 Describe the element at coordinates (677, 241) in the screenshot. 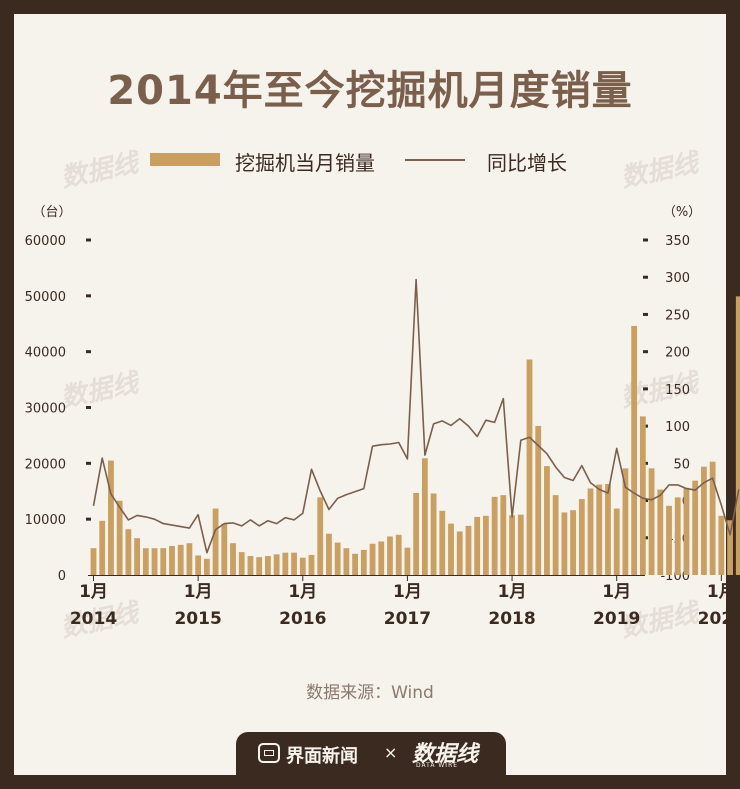

I see `right-tick-label: 350` at that location.